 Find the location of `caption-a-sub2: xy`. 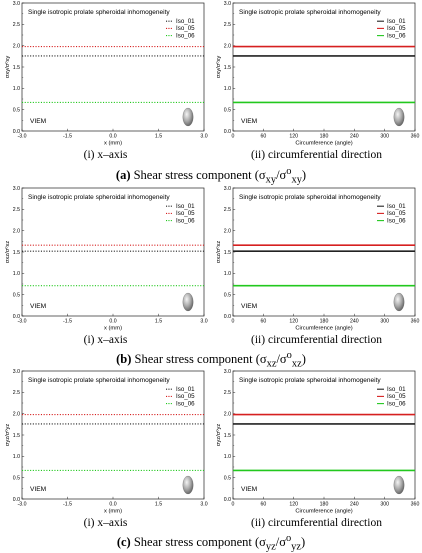

caption-a-sub2: xy is located at coordinates (296, 180).